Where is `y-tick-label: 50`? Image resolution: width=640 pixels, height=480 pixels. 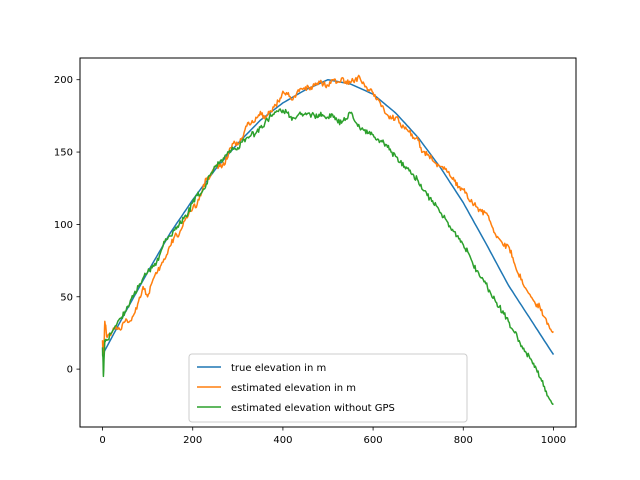 y-tick-label: 50 is located at coordinates (66, 297).